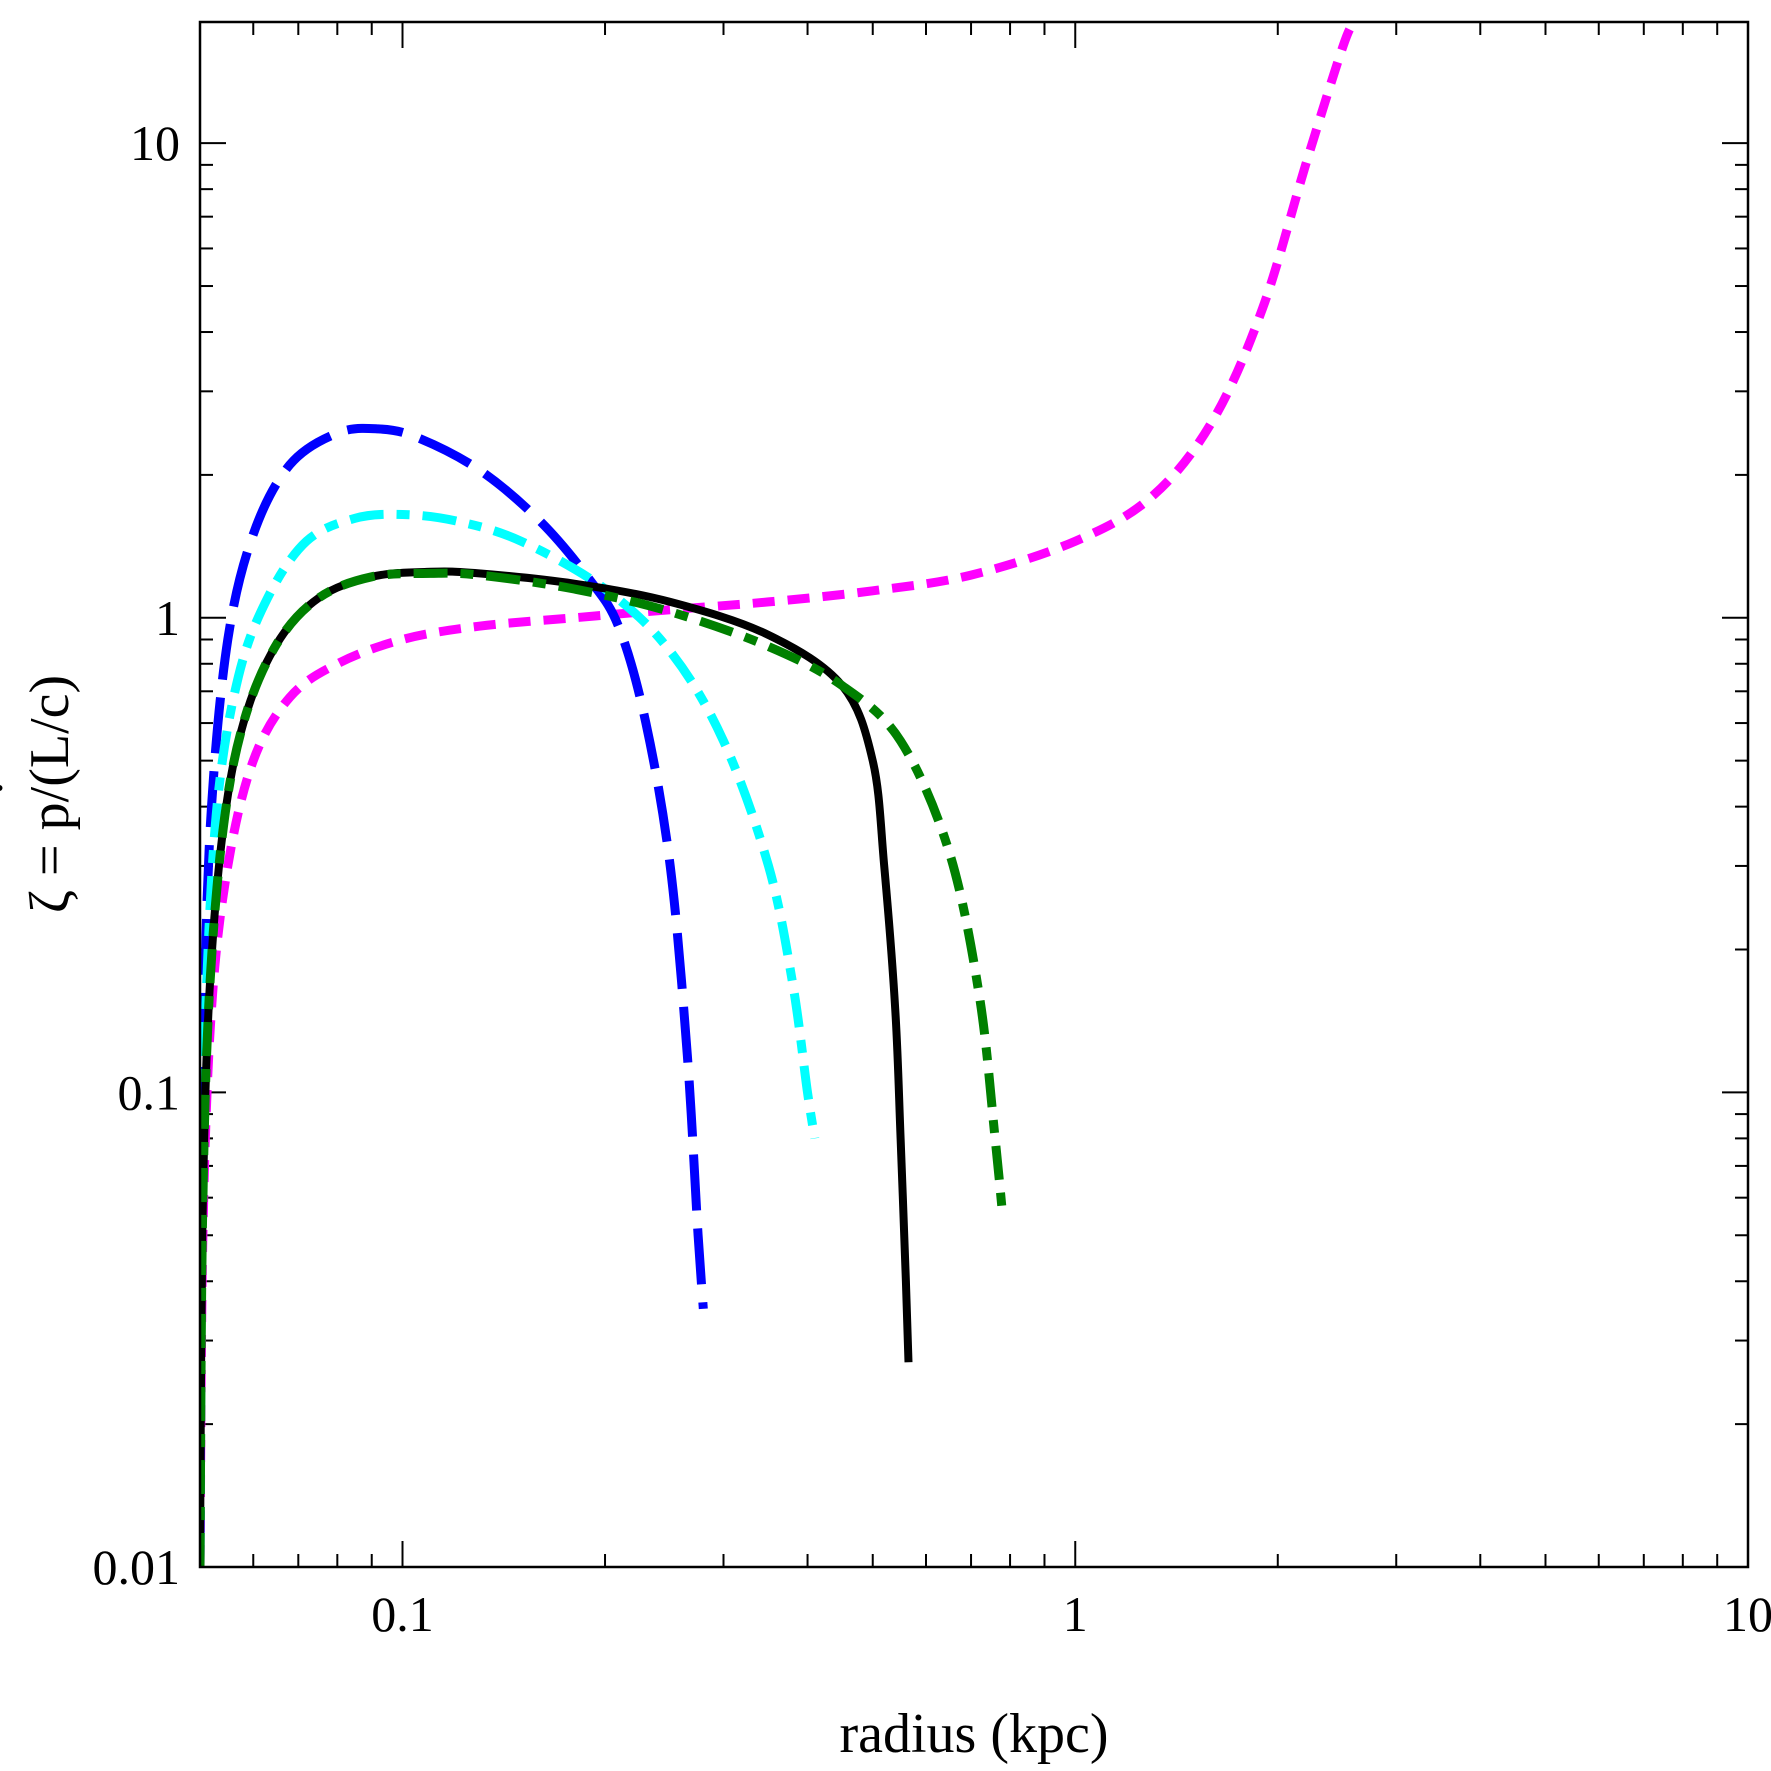 This screenshot has height=1771, width=1771. What do you see at coordinates (1747, 1614) in the screenshot?
I see `x-tick-label: 10` at bounding box center [1747, 1614].